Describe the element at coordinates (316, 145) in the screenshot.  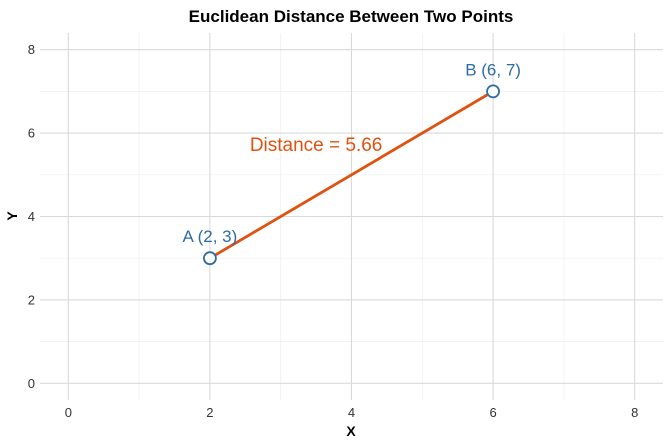
I see `distance-label: Distance = 5.66` at that location.